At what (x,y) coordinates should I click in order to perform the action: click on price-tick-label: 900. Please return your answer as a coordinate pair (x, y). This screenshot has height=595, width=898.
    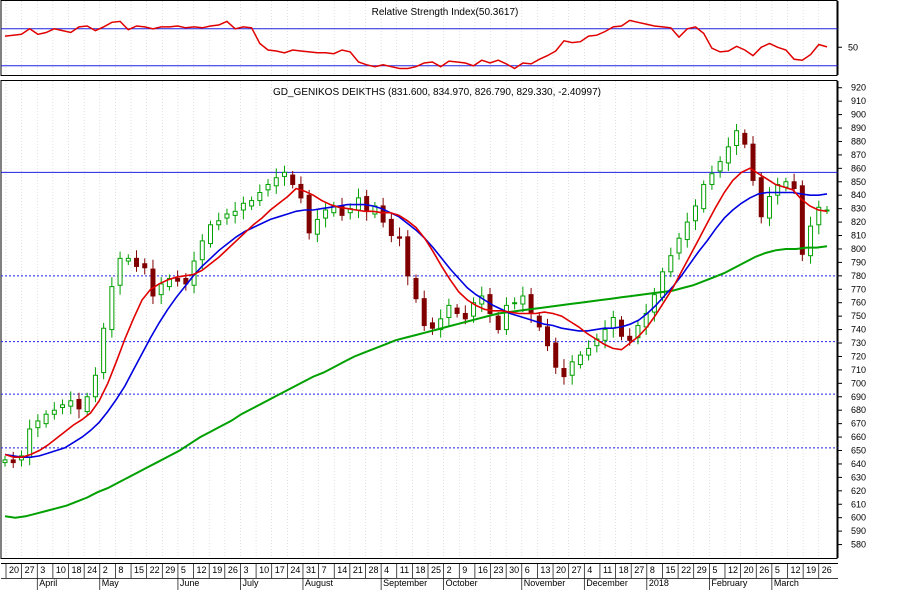
    Looking at the image, I should click on (858, 115).